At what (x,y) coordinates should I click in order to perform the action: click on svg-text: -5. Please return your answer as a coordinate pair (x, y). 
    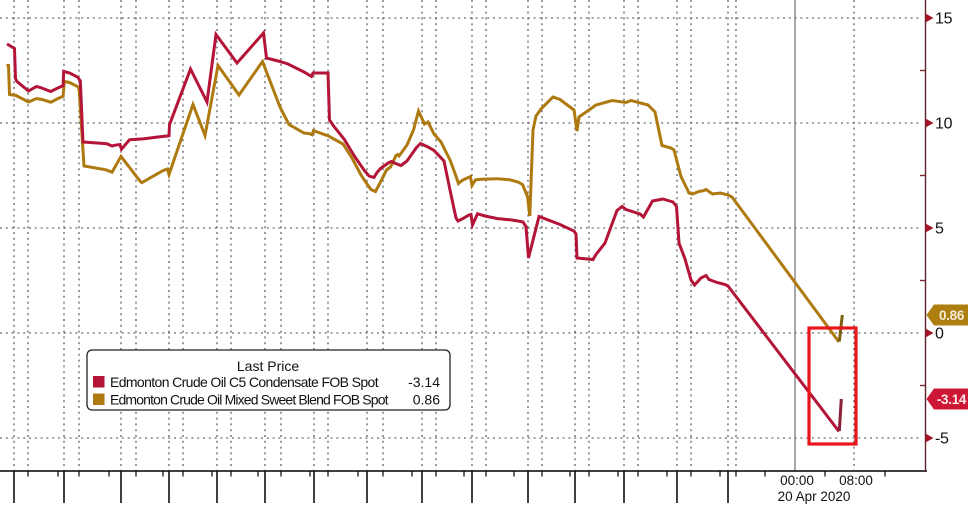
    Looking at the image, I should click on (942, 439).